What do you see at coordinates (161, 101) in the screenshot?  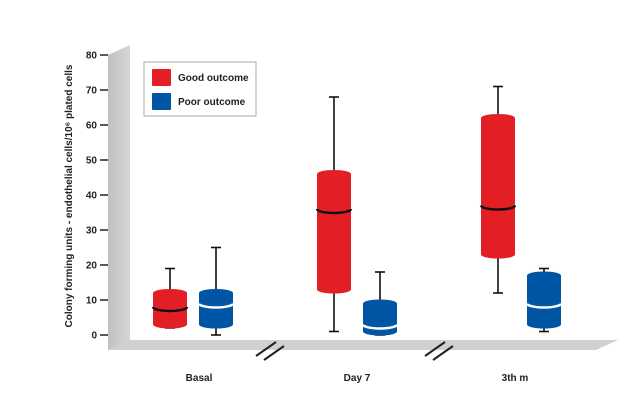 I see `legend-swatch-poor-outcome` at bounding box center [161, 101].